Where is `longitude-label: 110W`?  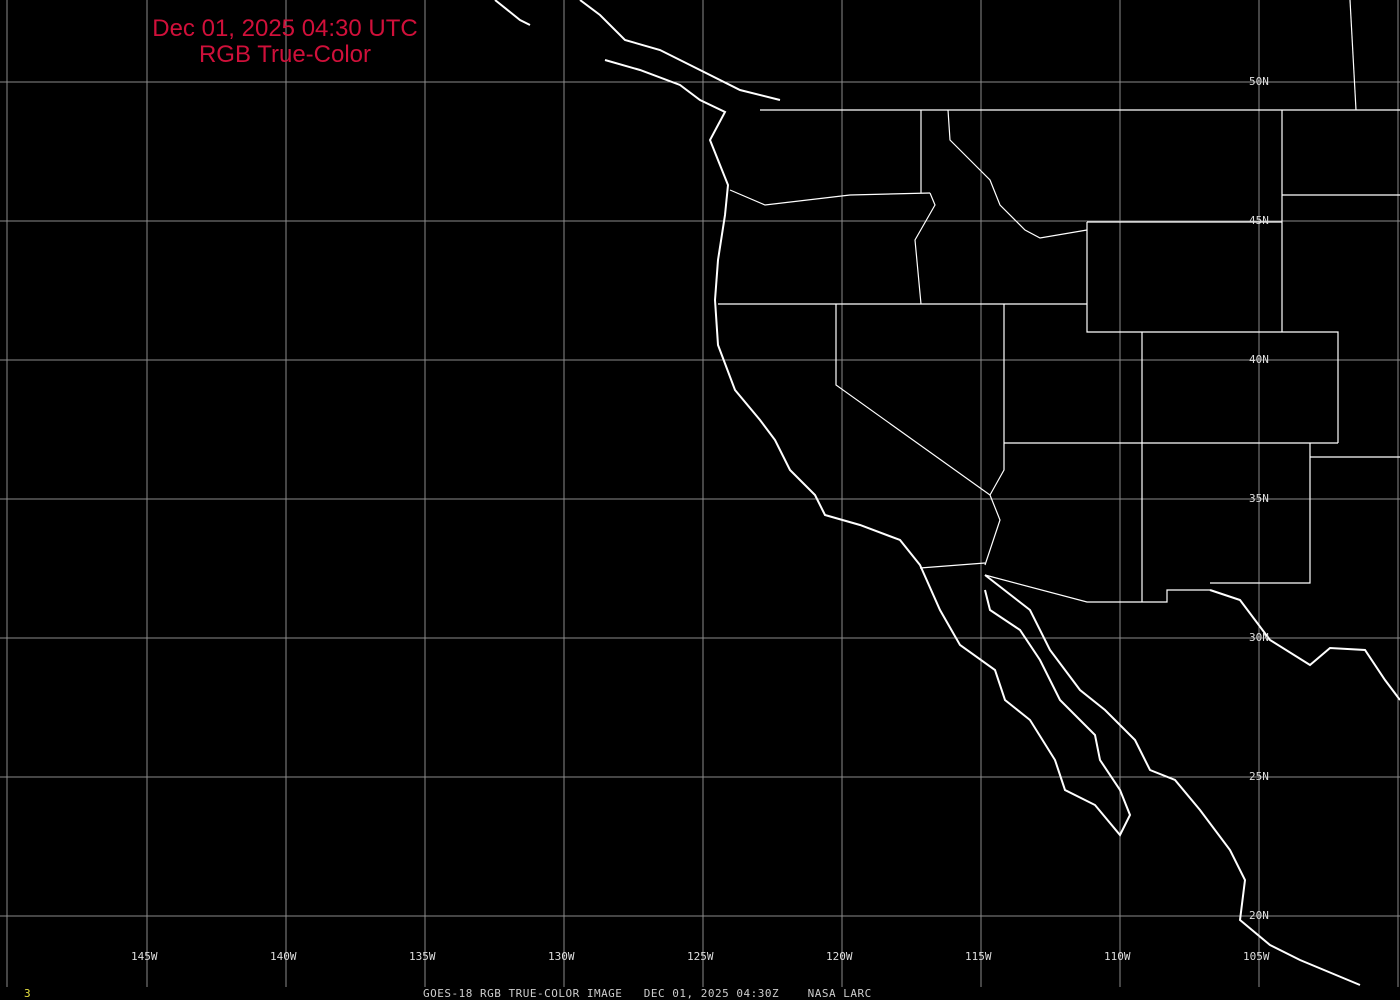 longitude-label: 110W is located at coordinates (1117, 956).